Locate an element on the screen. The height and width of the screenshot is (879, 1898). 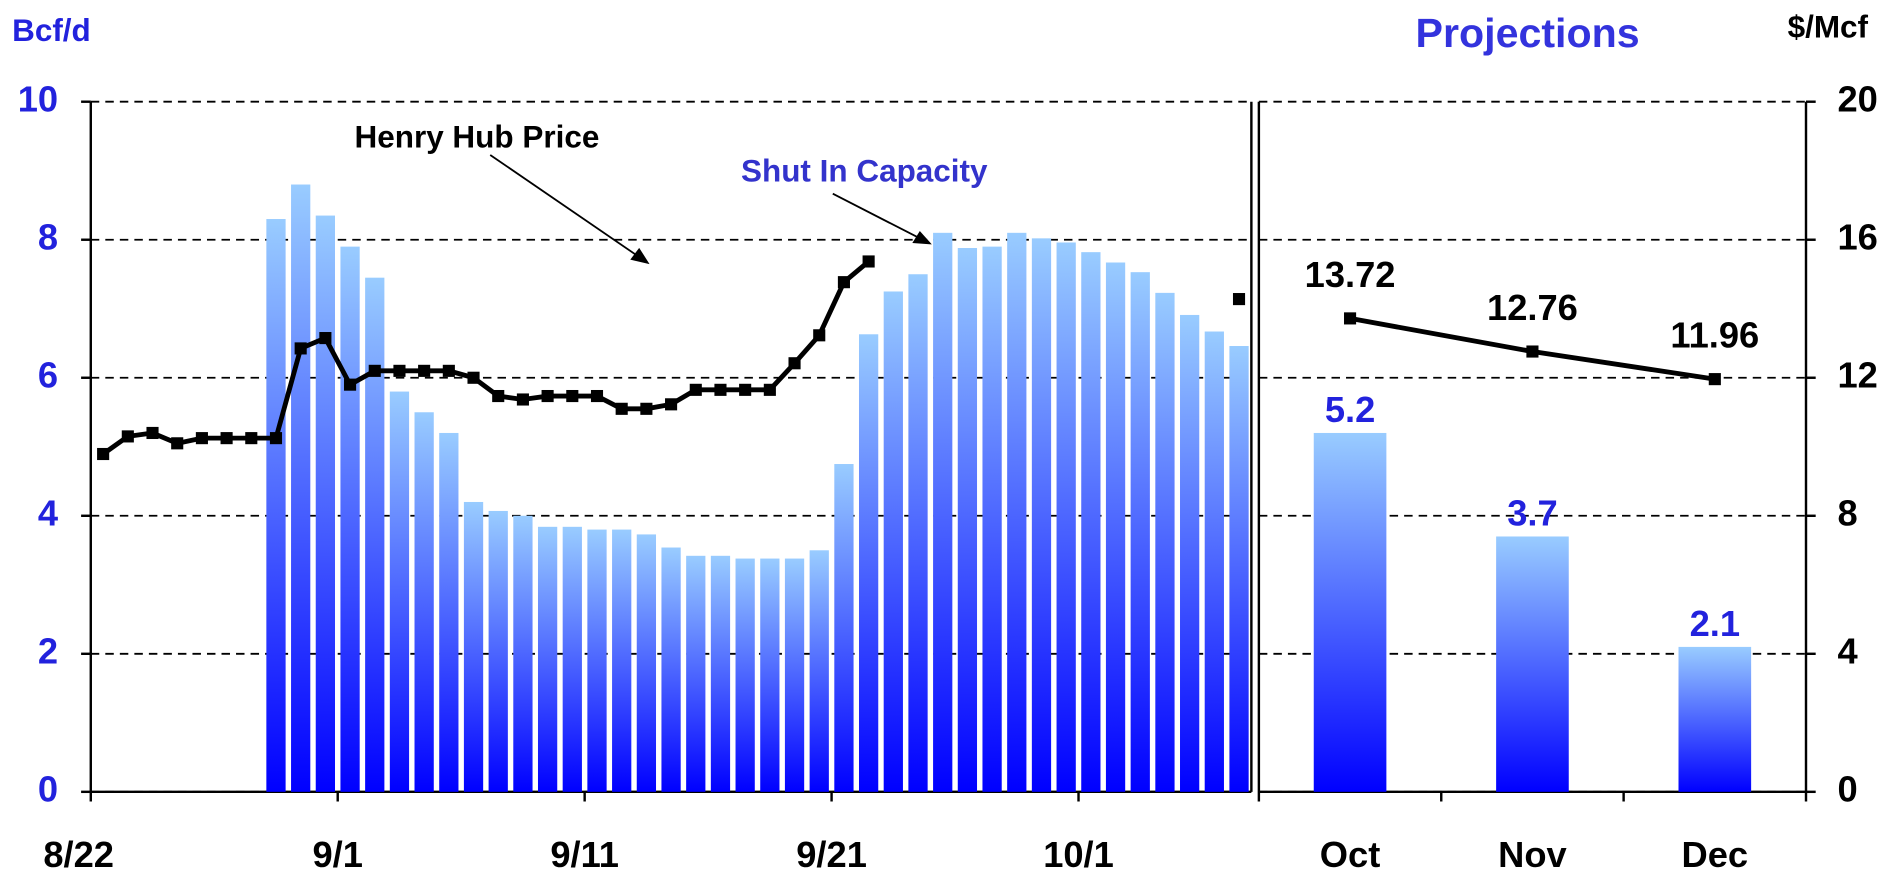
y2-tick-label: 12 is located at coordinates (1857, 374).